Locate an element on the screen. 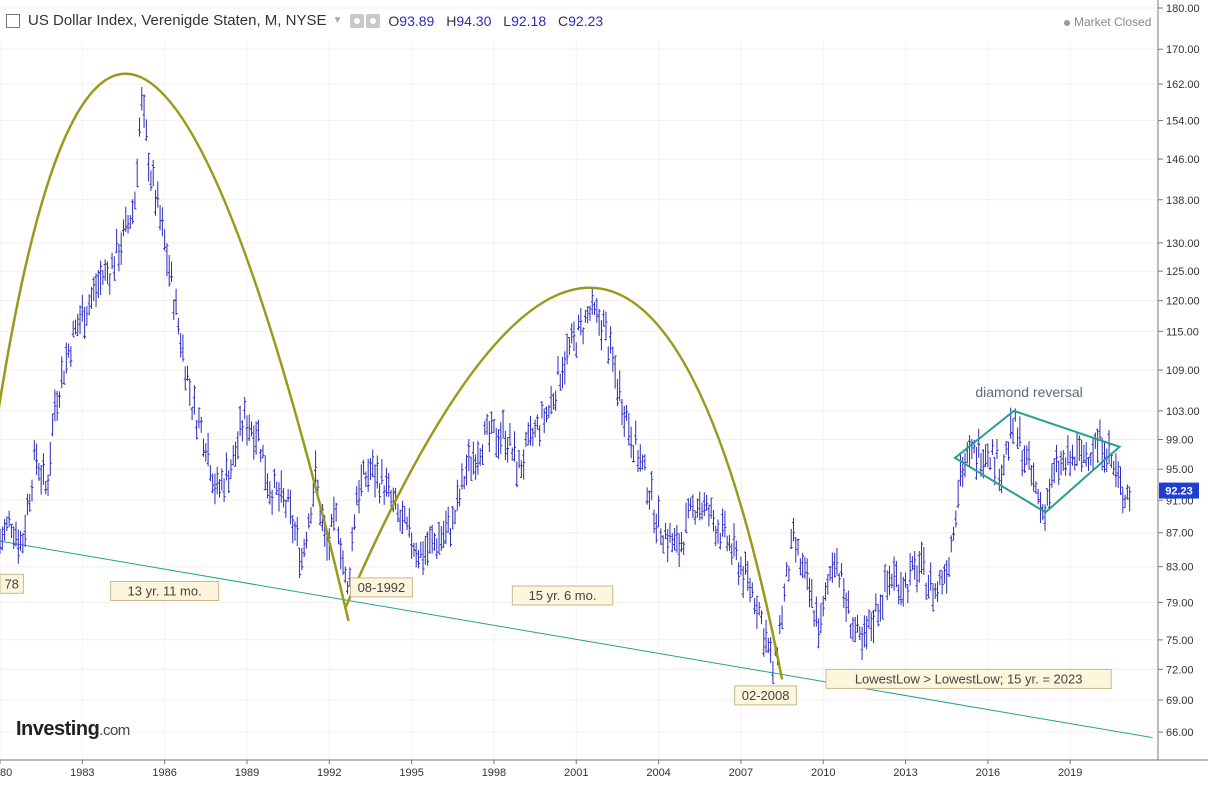 This screenshot has width=1208, height=787. x-tick-label: 2016 is located at coordinates (988, 773).